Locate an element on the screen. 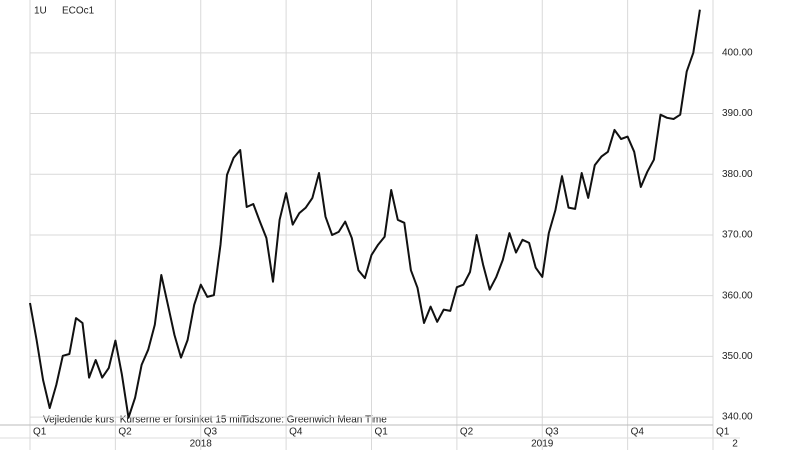 The width and height of the screenshot is (800, 450). y-tick-label: 400.00 is located at coordinates (737, 52).